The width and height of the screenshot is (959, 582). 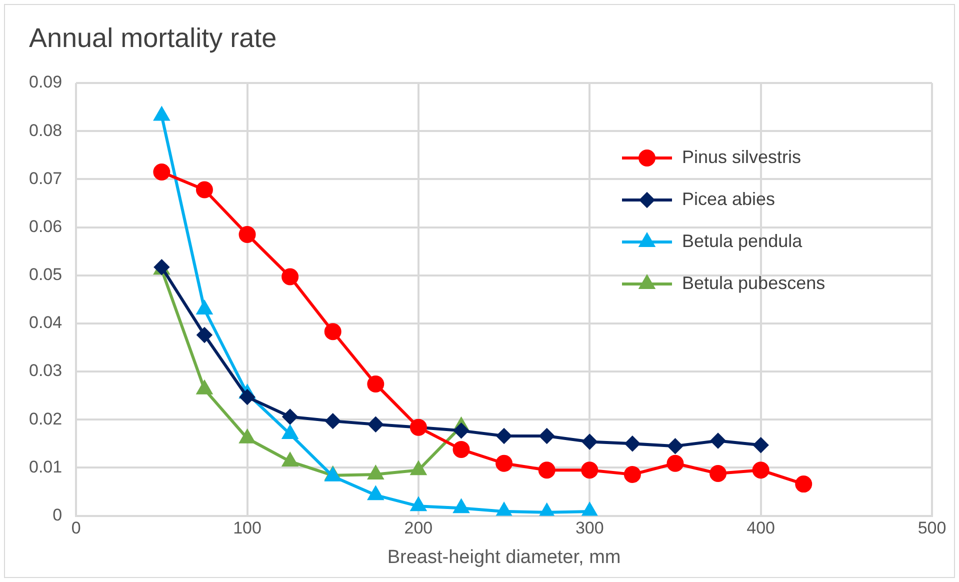 I want to click on y-tick-label: 0.01, so click(x=45, y=466).